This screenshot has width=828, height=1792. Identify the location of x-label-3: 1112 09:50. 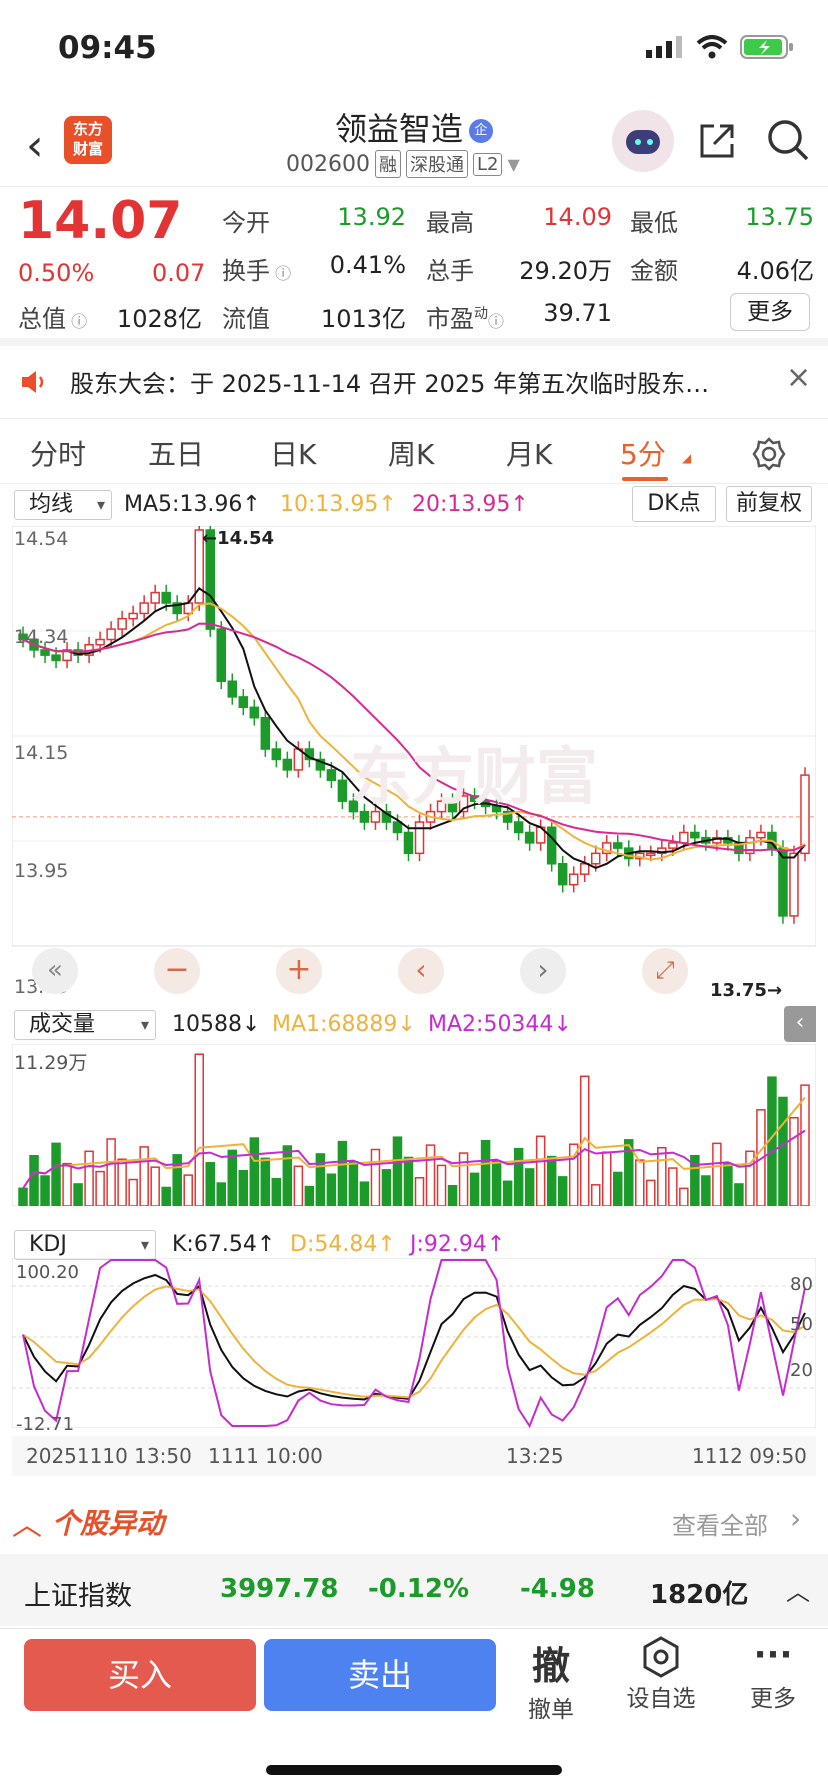
(749, 1456).